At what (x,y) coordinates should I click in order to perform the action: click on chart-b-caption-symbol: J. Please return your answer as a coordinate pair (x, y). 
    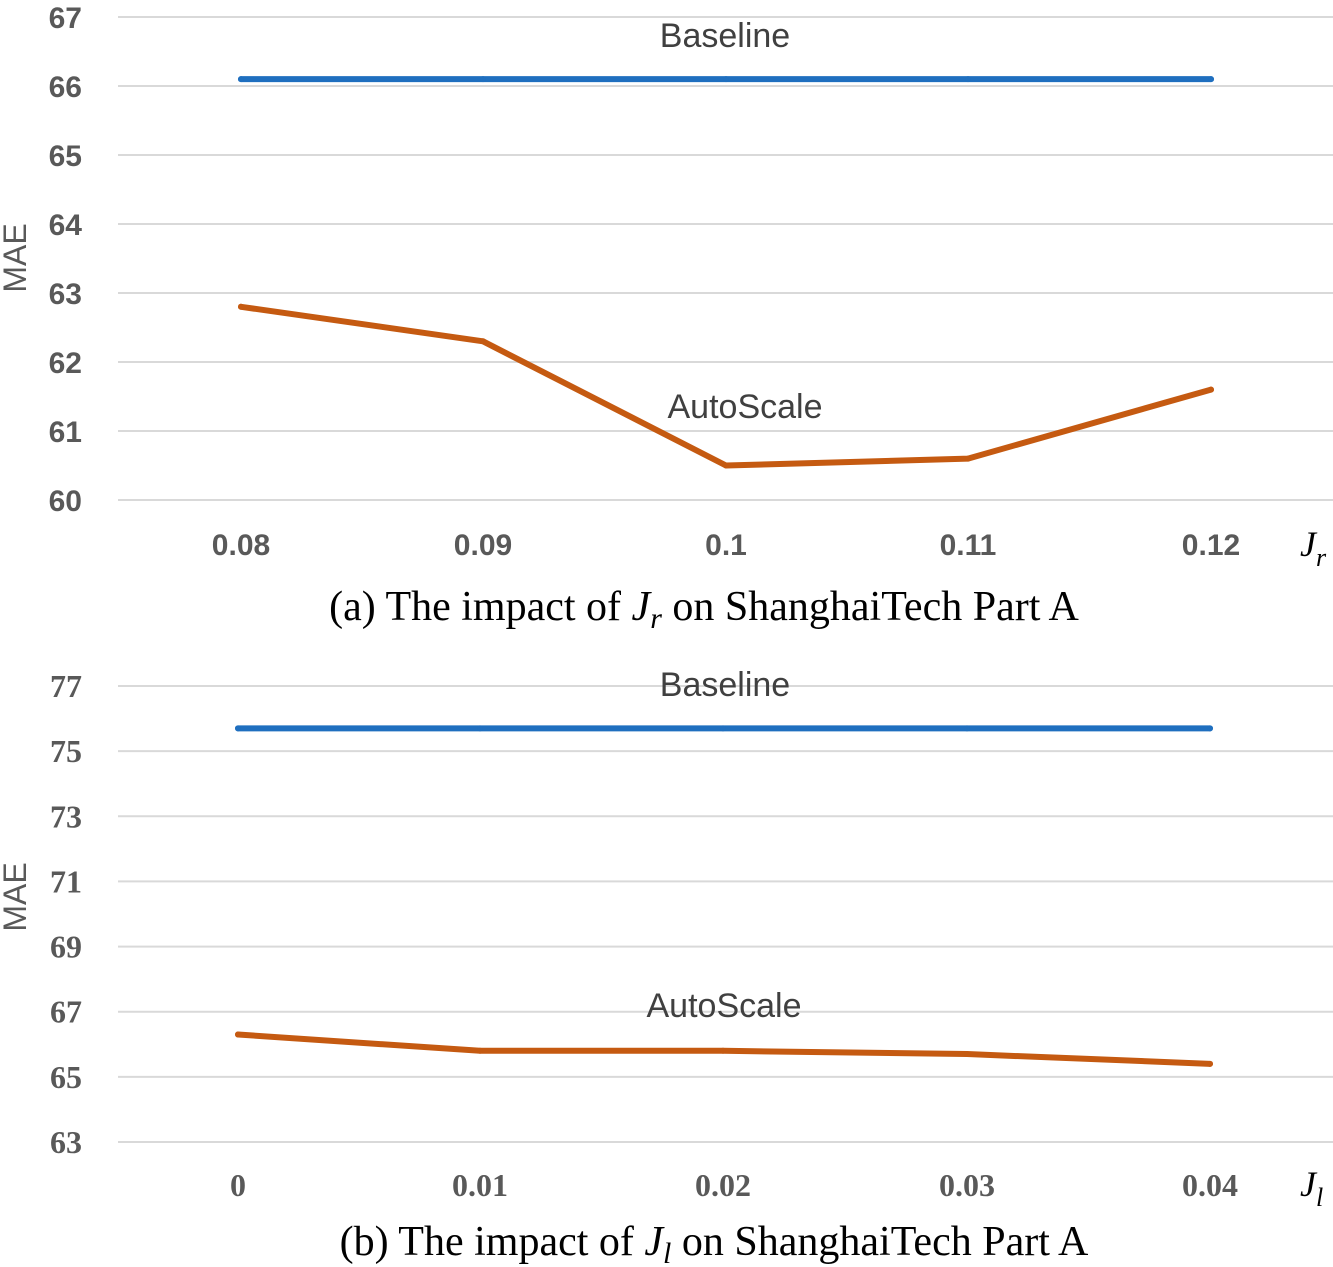
    Looking at the image, I should click on (654, 1242).